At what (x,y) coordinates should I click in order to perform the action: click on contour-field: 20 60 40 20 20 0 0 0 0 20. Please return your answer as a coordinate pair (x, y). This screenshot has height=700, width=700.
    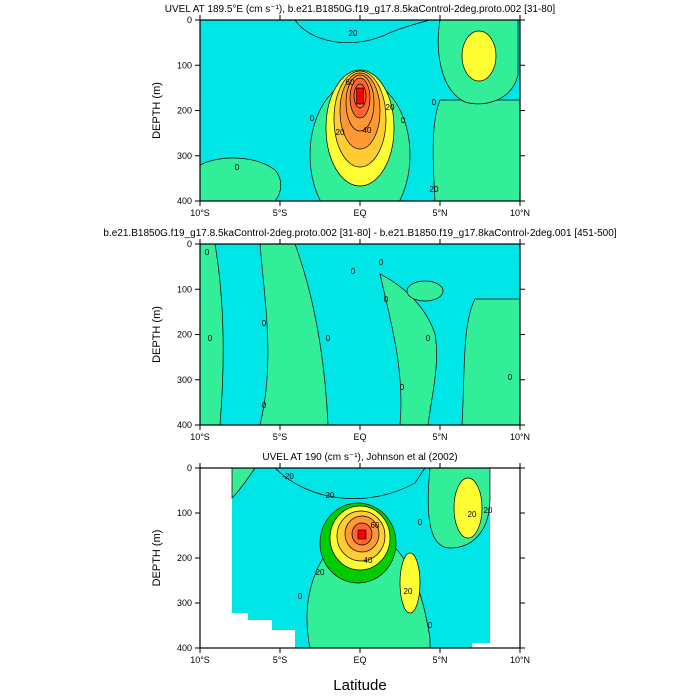
    Looking at the image, I should click on (360, 110).